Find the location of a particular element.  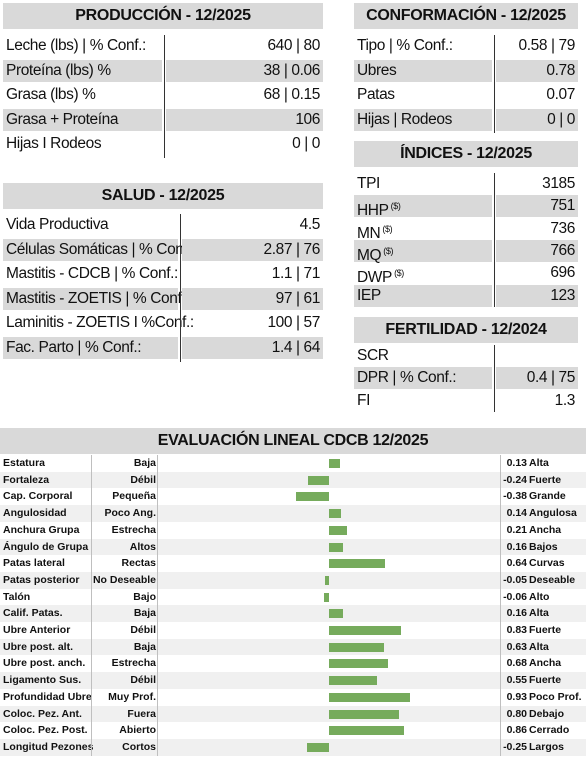

trait-label: Coloc. Pez. Ant. is located at coordinates (42, 713).